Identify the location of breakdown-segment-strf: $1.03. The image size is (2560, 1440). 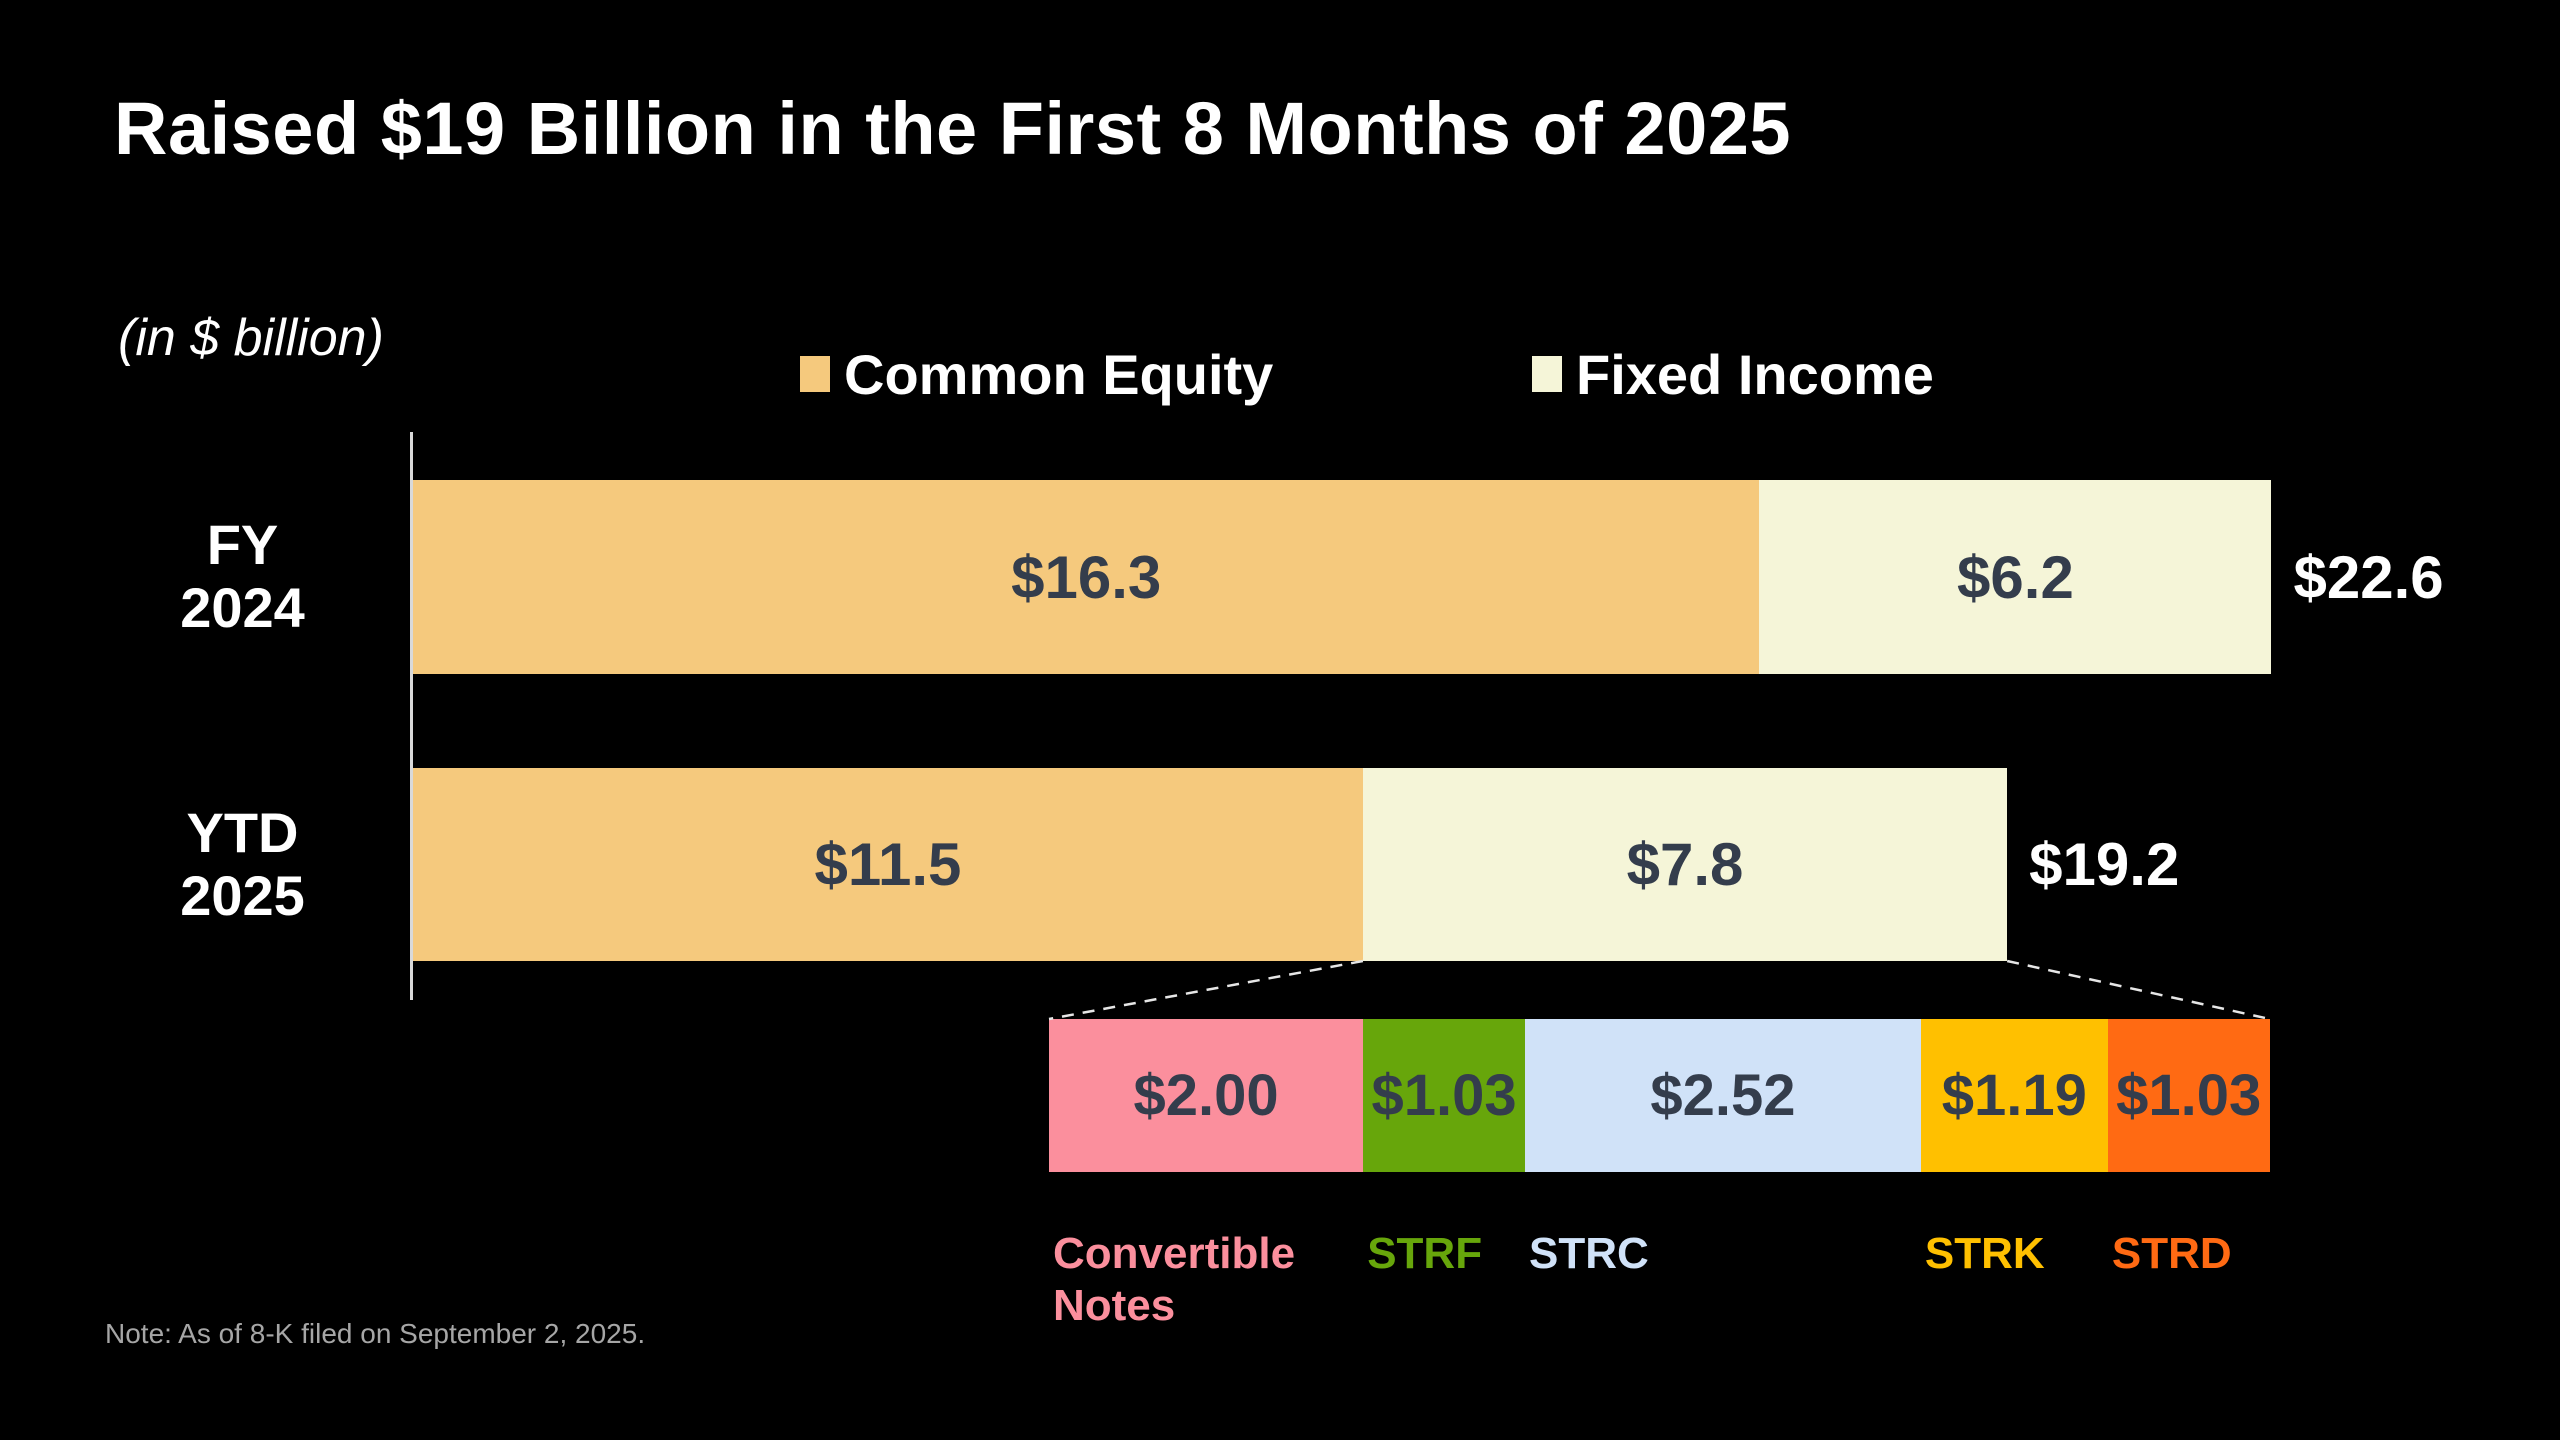
(1444, 1095).